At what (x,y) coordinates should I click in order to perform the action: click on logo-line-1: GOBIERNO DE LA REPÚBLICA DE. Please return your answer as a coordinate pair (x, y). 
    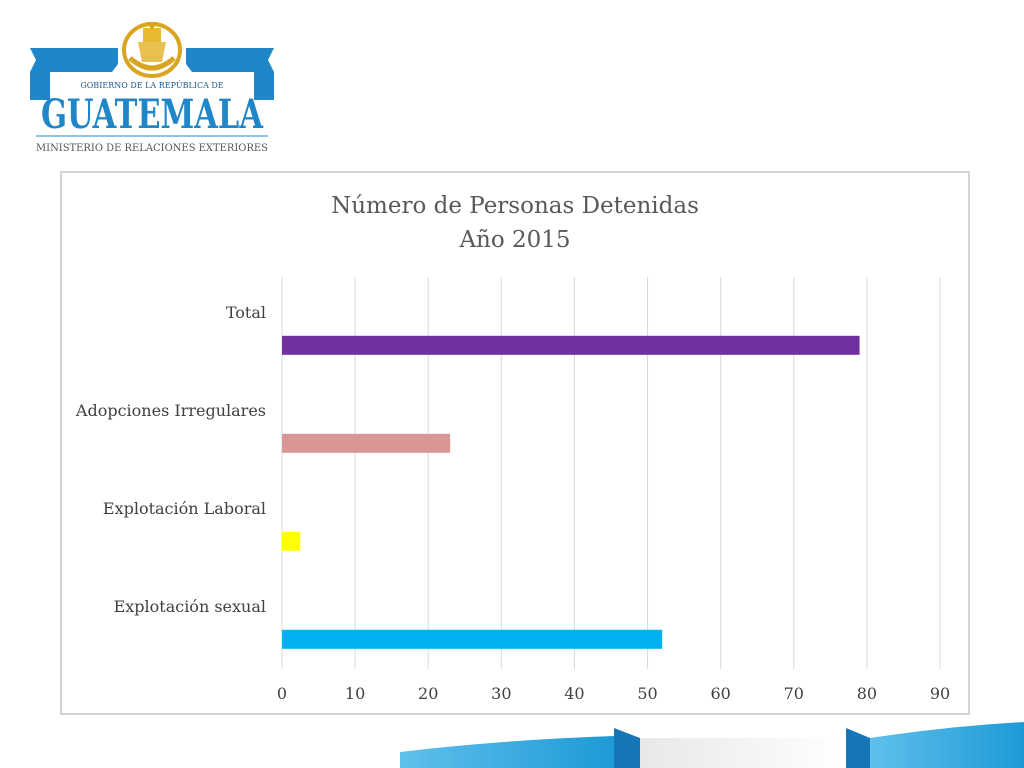
    Looking at the image, I should click on (151, 85).